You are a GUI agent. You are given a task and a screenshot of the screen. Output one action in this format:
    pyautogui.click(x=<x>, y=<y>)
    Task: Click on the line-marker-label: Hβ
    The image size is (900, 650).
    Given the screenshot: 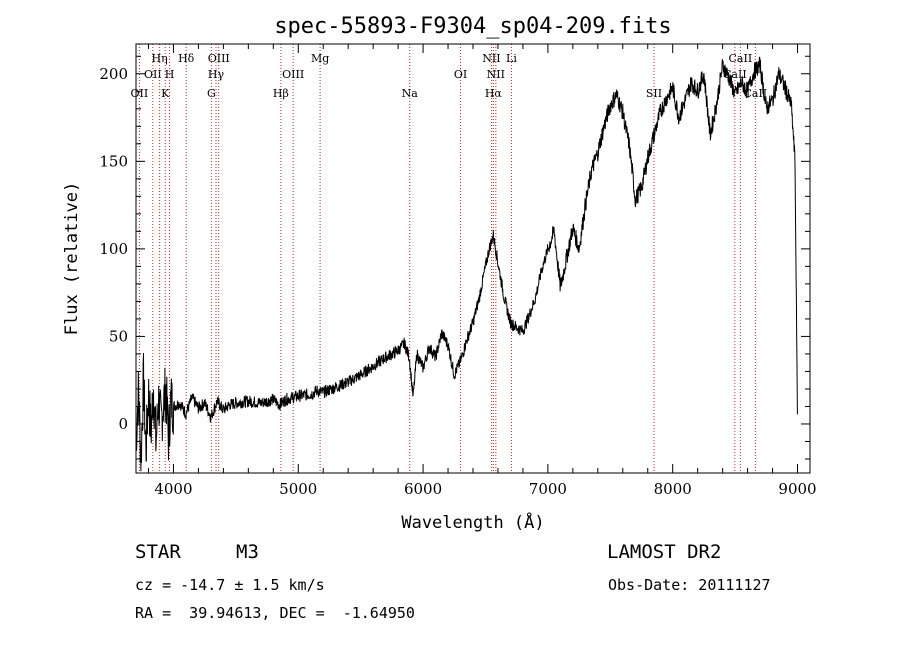 What is the action you would take?
    pyautogui.click(x=281, y=93)
    